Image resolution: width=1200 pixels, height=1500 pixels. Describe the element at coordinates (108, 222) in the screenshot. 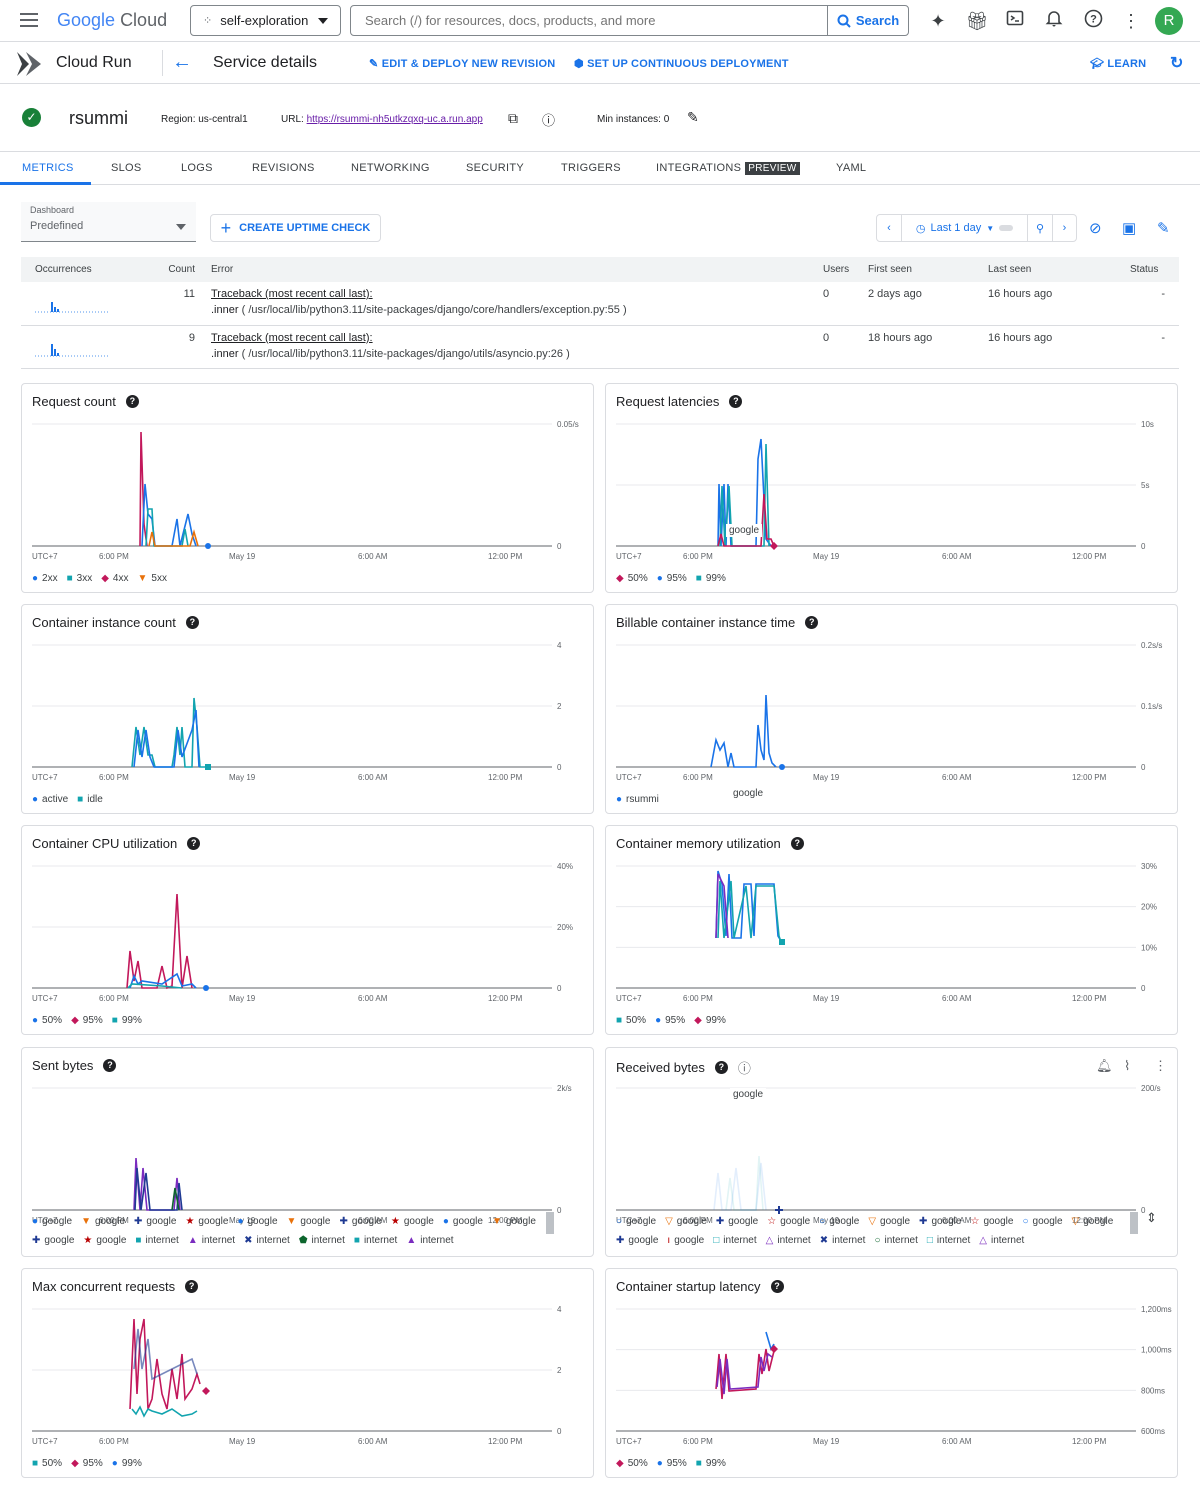

I see `dashboard-select: Dashboard Predefined` at that location.